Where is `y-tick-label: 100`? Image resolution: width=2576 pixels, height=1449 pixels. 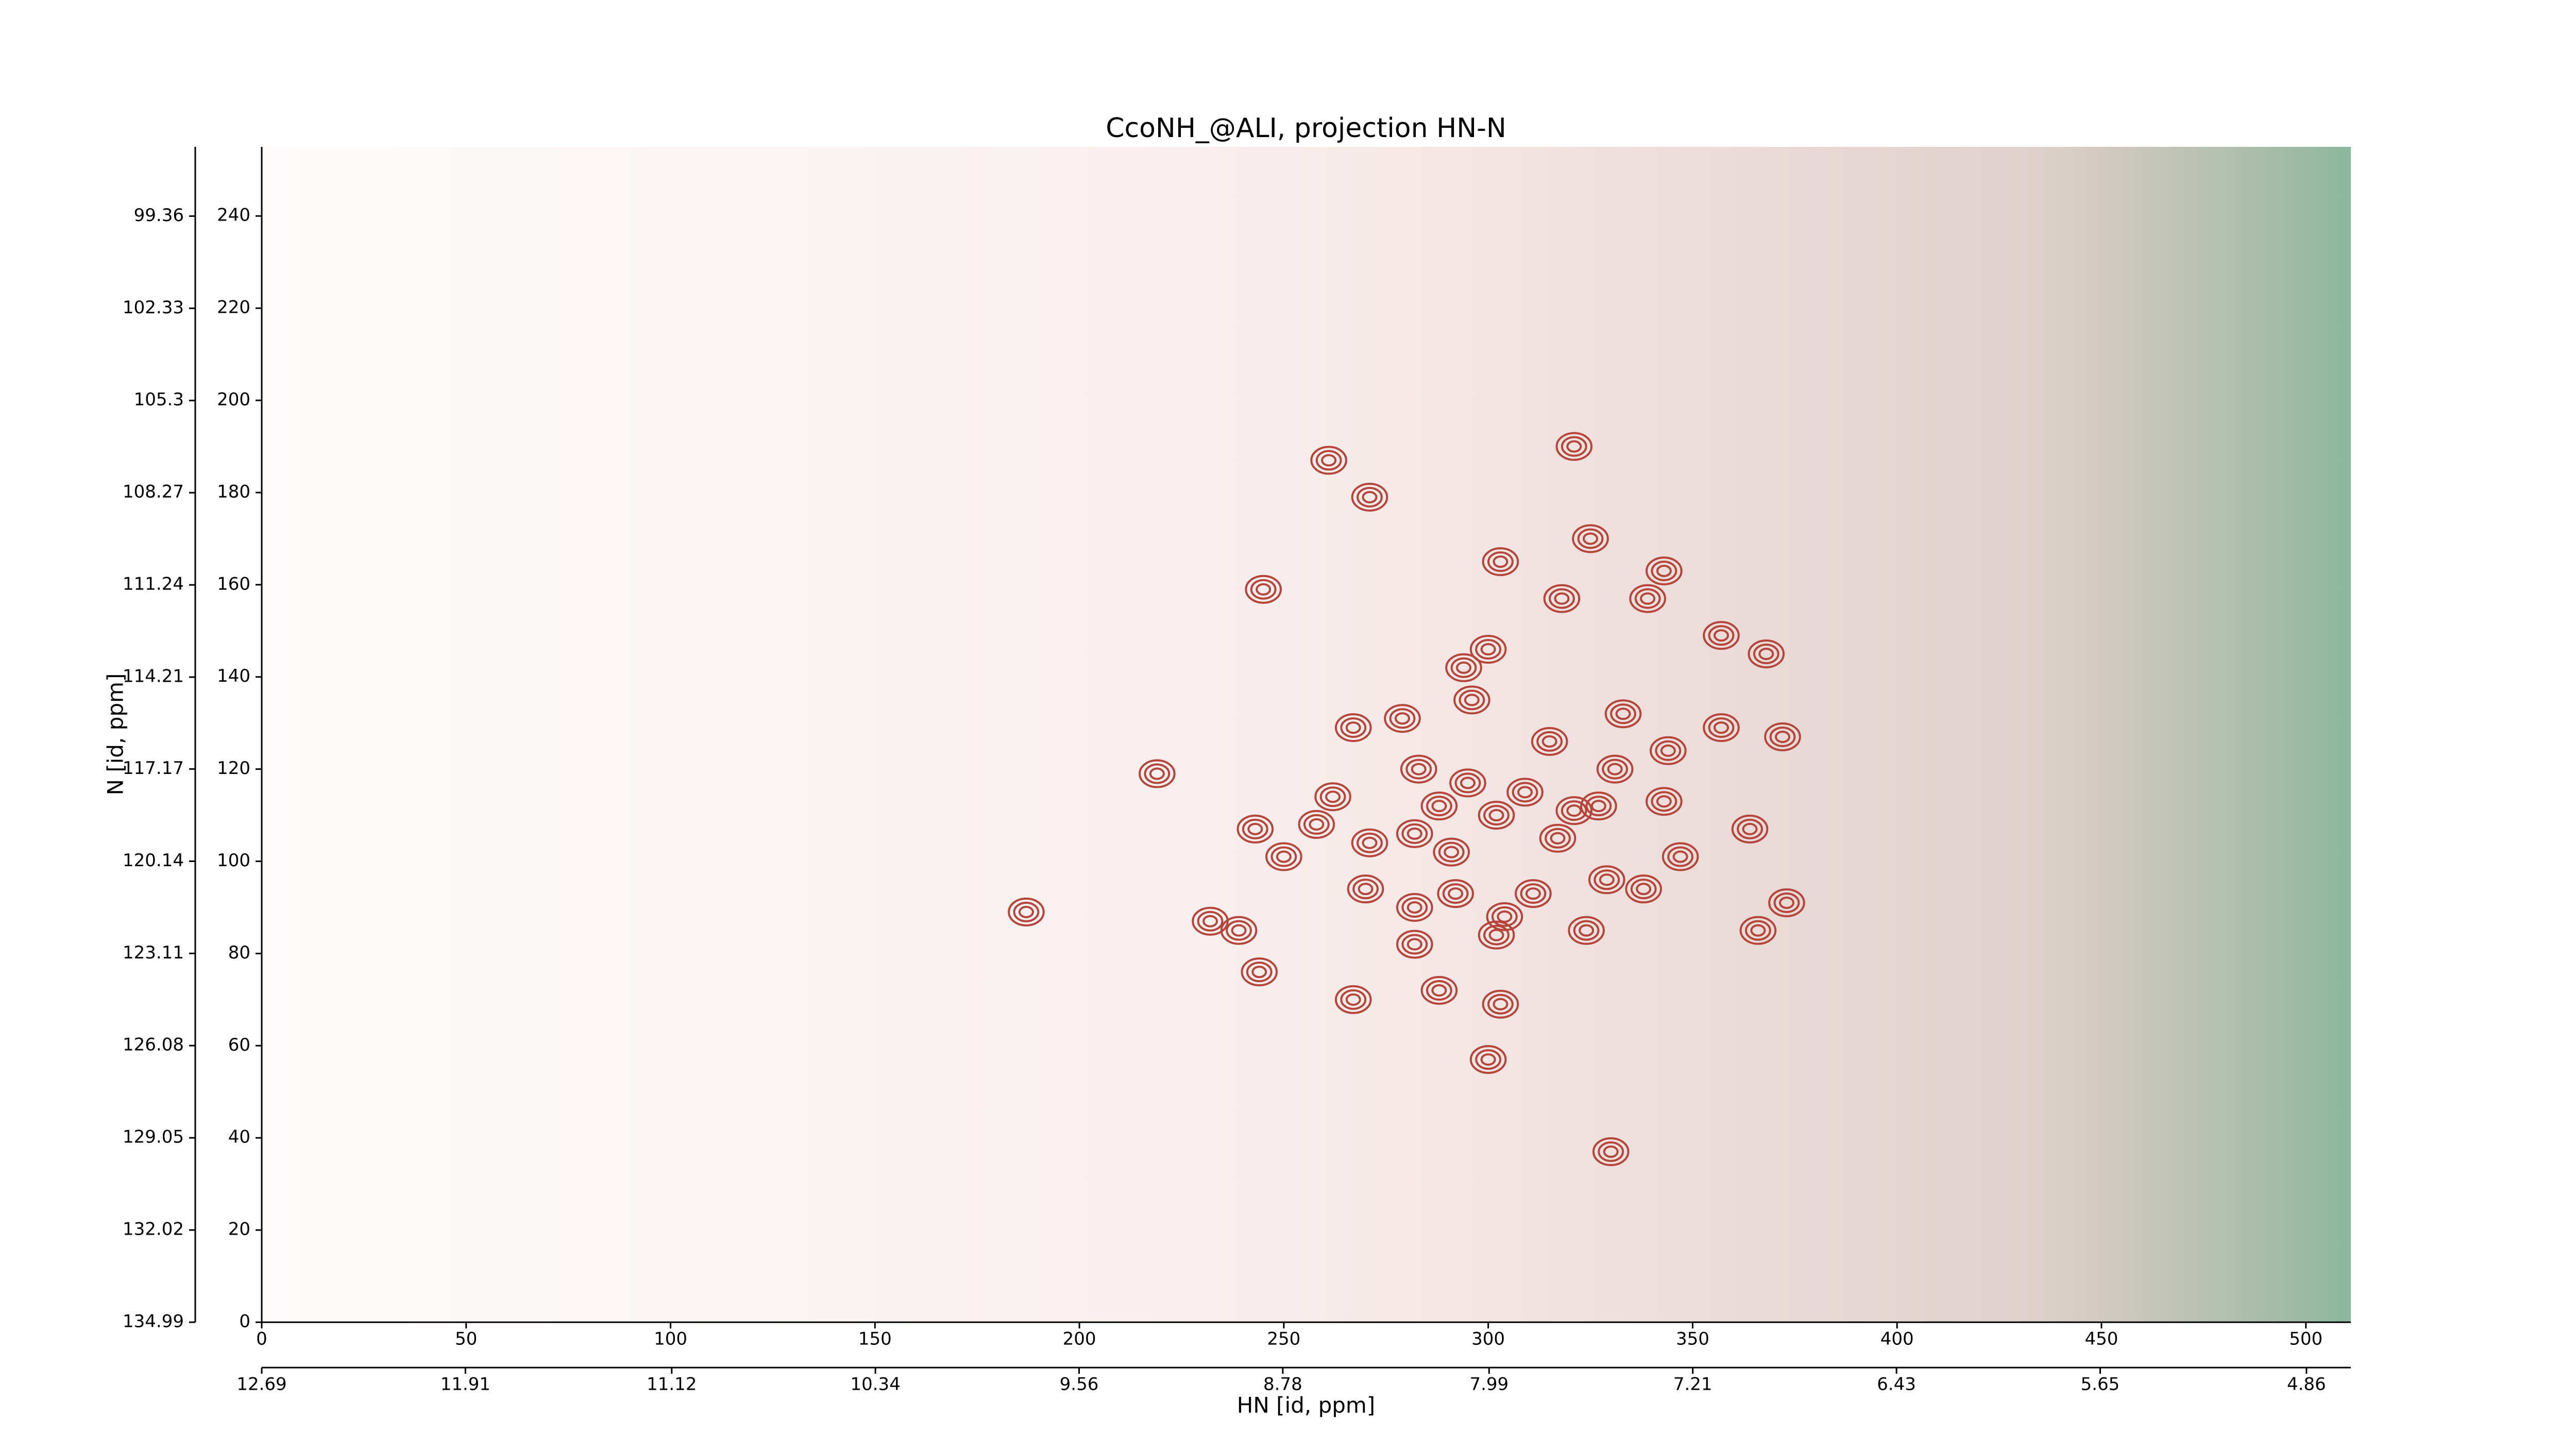
y-tick-label: 100 is located at coordinates (233, 860).